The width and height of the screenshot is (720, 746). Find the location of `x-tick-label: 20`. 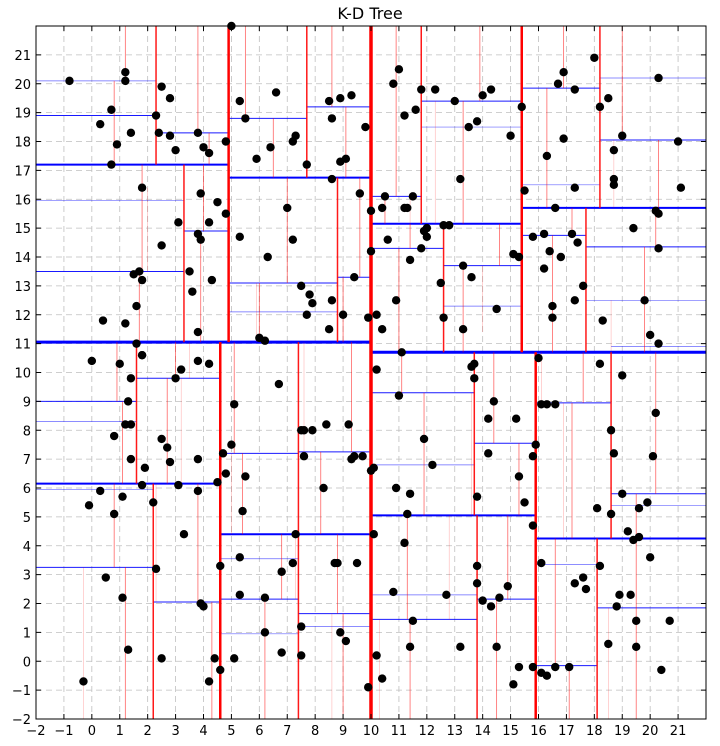

x-tick-label: 20 is located at coordinates (650, 731).